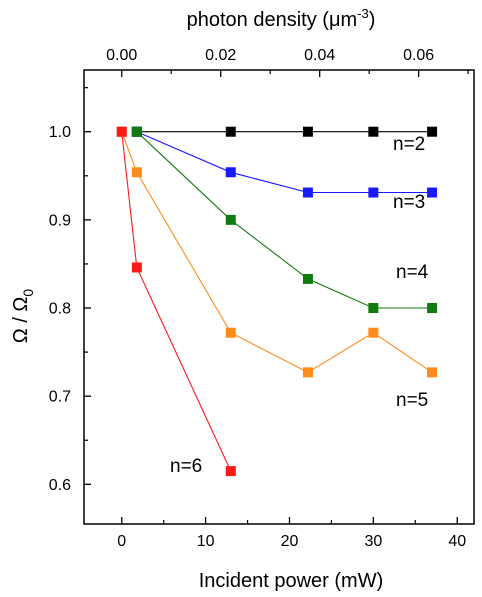 The width and height of the screenshot is (482, 597). Describe the element at coordinates (60, 309) in the screenshot. I see `y-tick-label: 0.8` at that location.